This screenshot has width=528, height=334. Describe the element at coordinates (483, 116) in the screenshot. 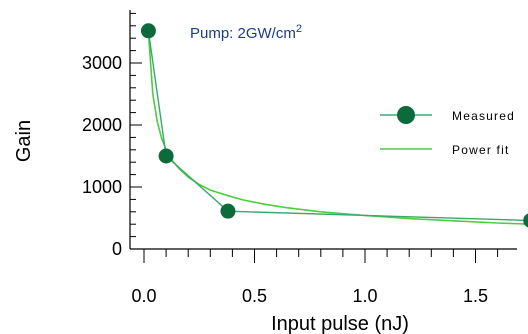

I see `legend-measured-label: Measured` at that location.